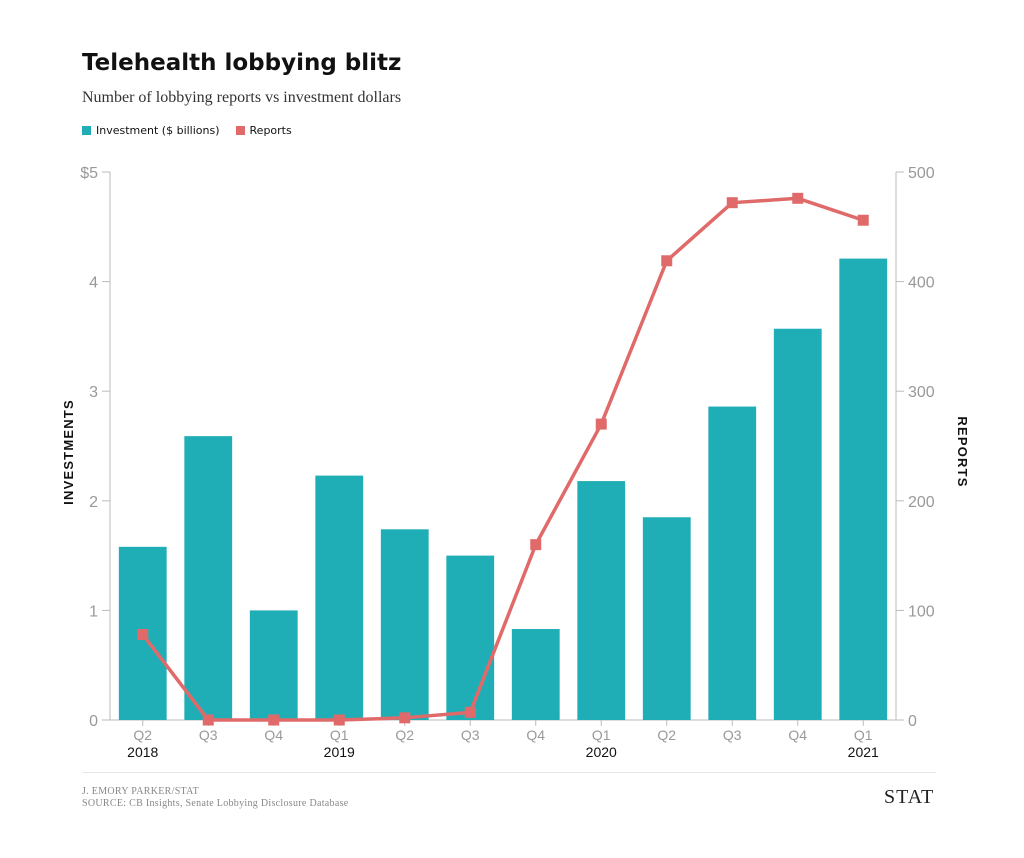  What do you see at coordinates (86, 130) in the screenshot?
I see `legend-swatch-investment` at bounding box center [86, 130].